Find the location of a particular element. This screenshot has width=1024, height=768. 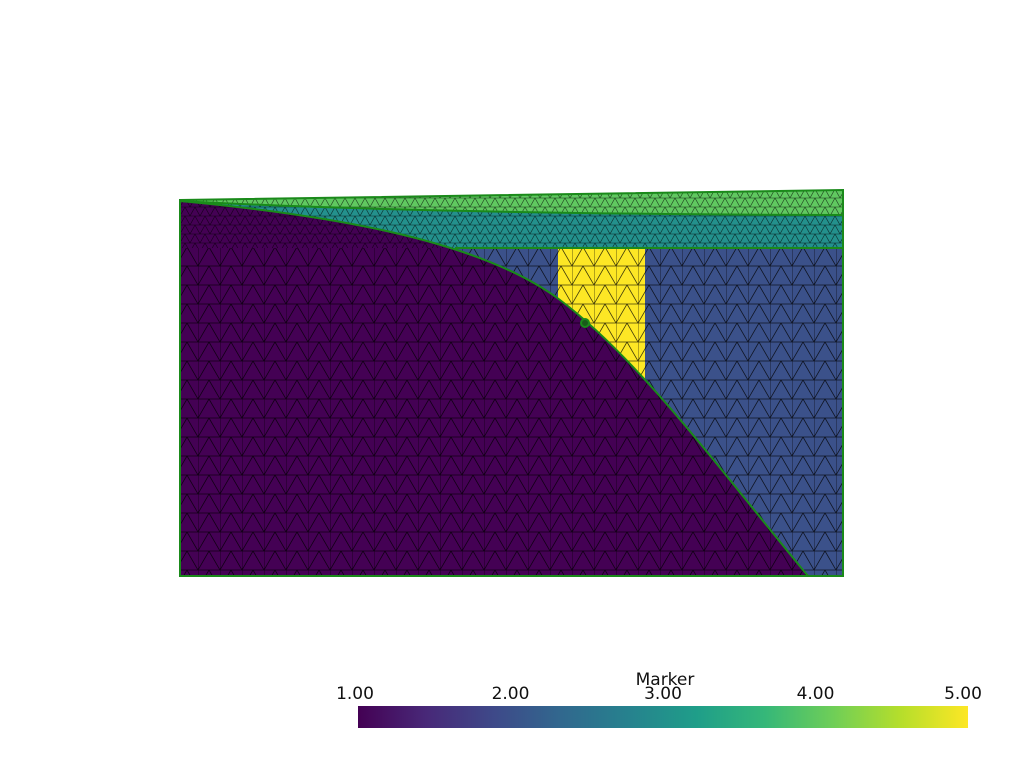

colorbar-tick-label: 1.00 is located at coordinates (355, 694).